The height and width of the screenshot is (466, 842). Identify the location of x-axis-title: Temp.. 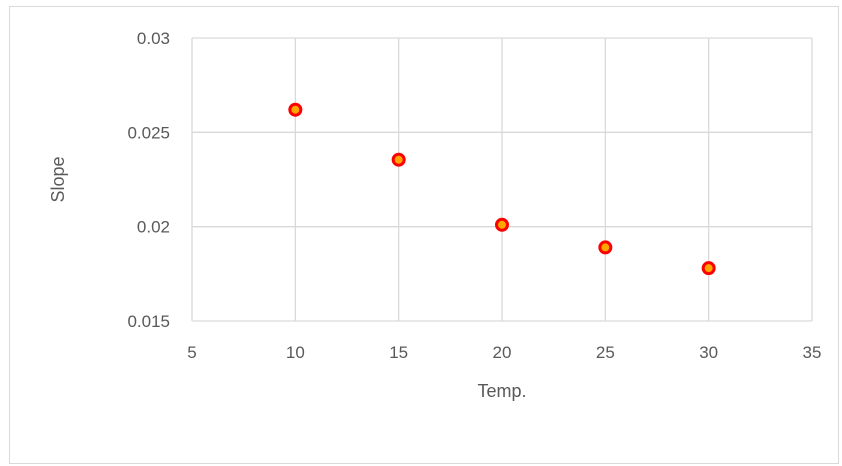
(501, 391).